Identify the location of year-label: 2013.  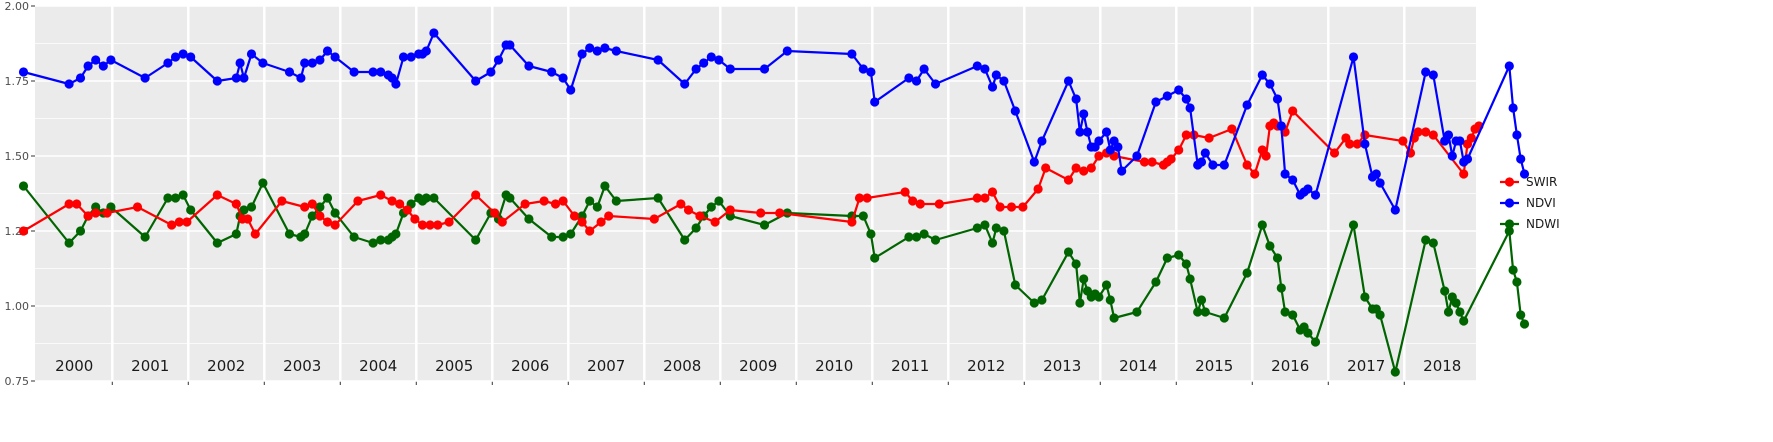
(1062, 366).